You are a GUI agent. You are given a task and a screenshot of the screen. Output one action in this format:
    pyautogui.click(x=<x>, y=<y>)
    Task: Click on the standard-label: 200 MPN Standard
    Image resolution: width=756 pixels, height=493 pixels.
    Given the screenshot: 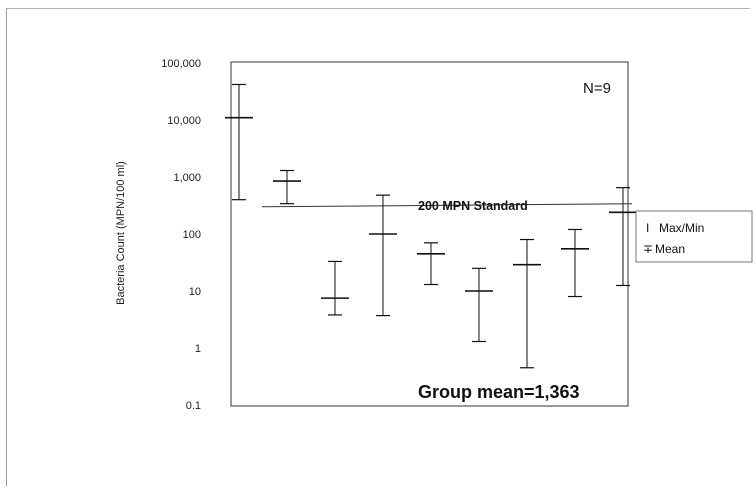 What is the action you would take?
    pyautogui.click(x=473, y=206)
    